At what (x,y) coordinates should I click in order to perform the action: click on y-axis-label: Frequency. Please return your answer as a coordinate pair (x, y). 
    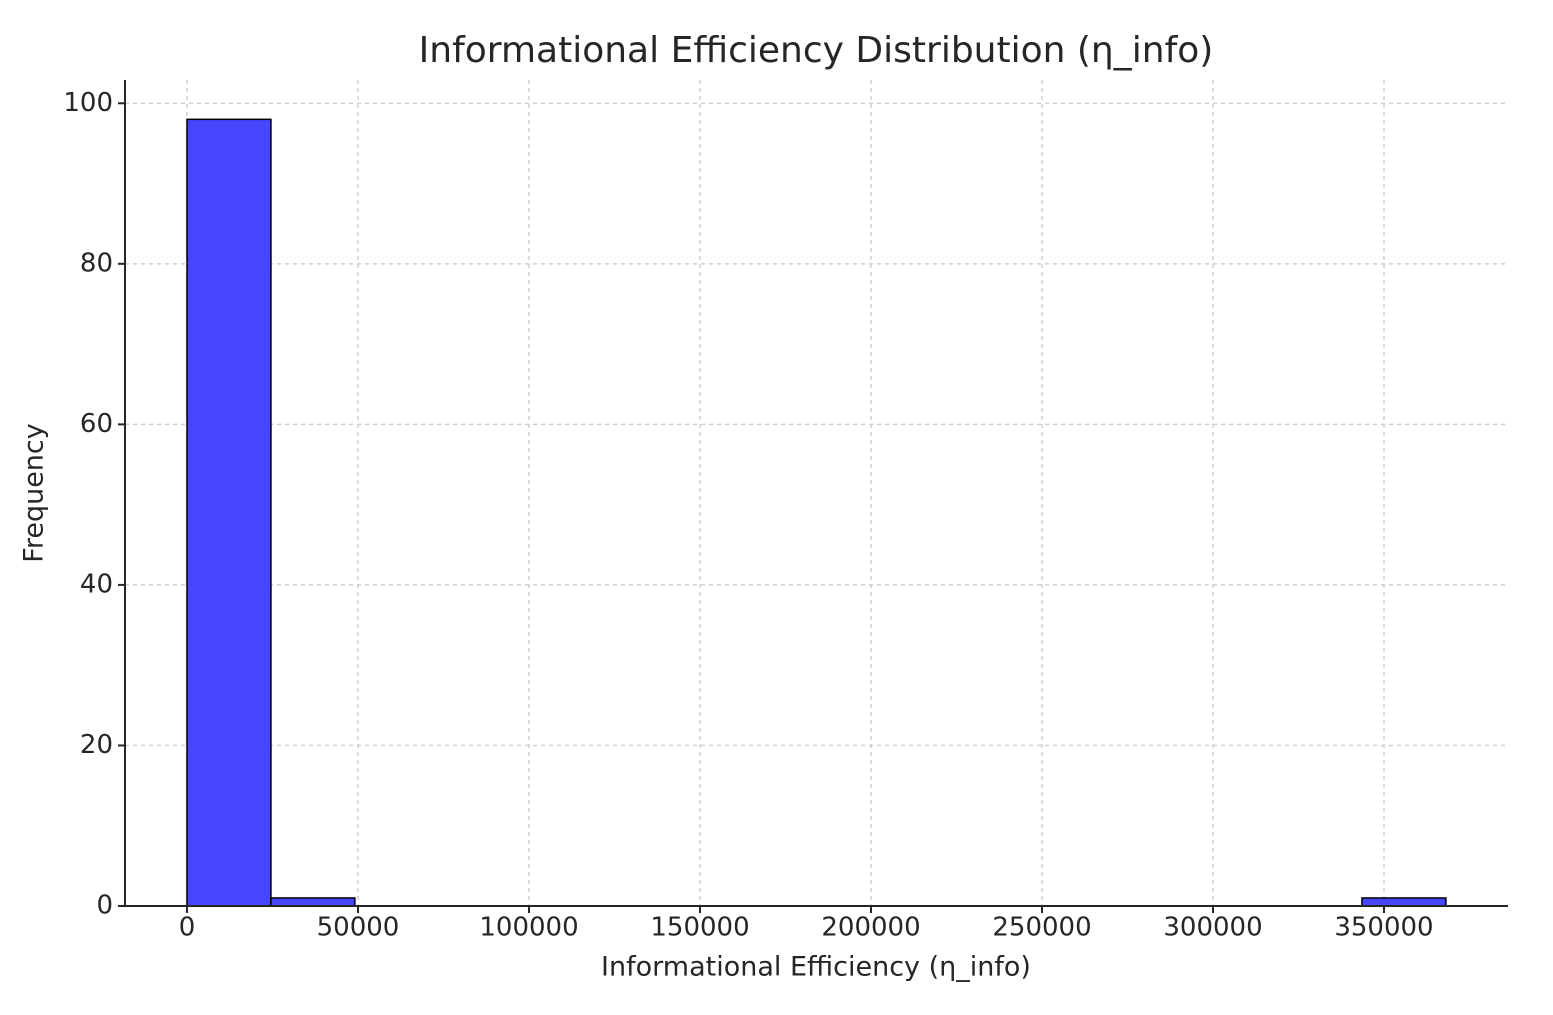
    Looking at the image, I should click on (34, 493).